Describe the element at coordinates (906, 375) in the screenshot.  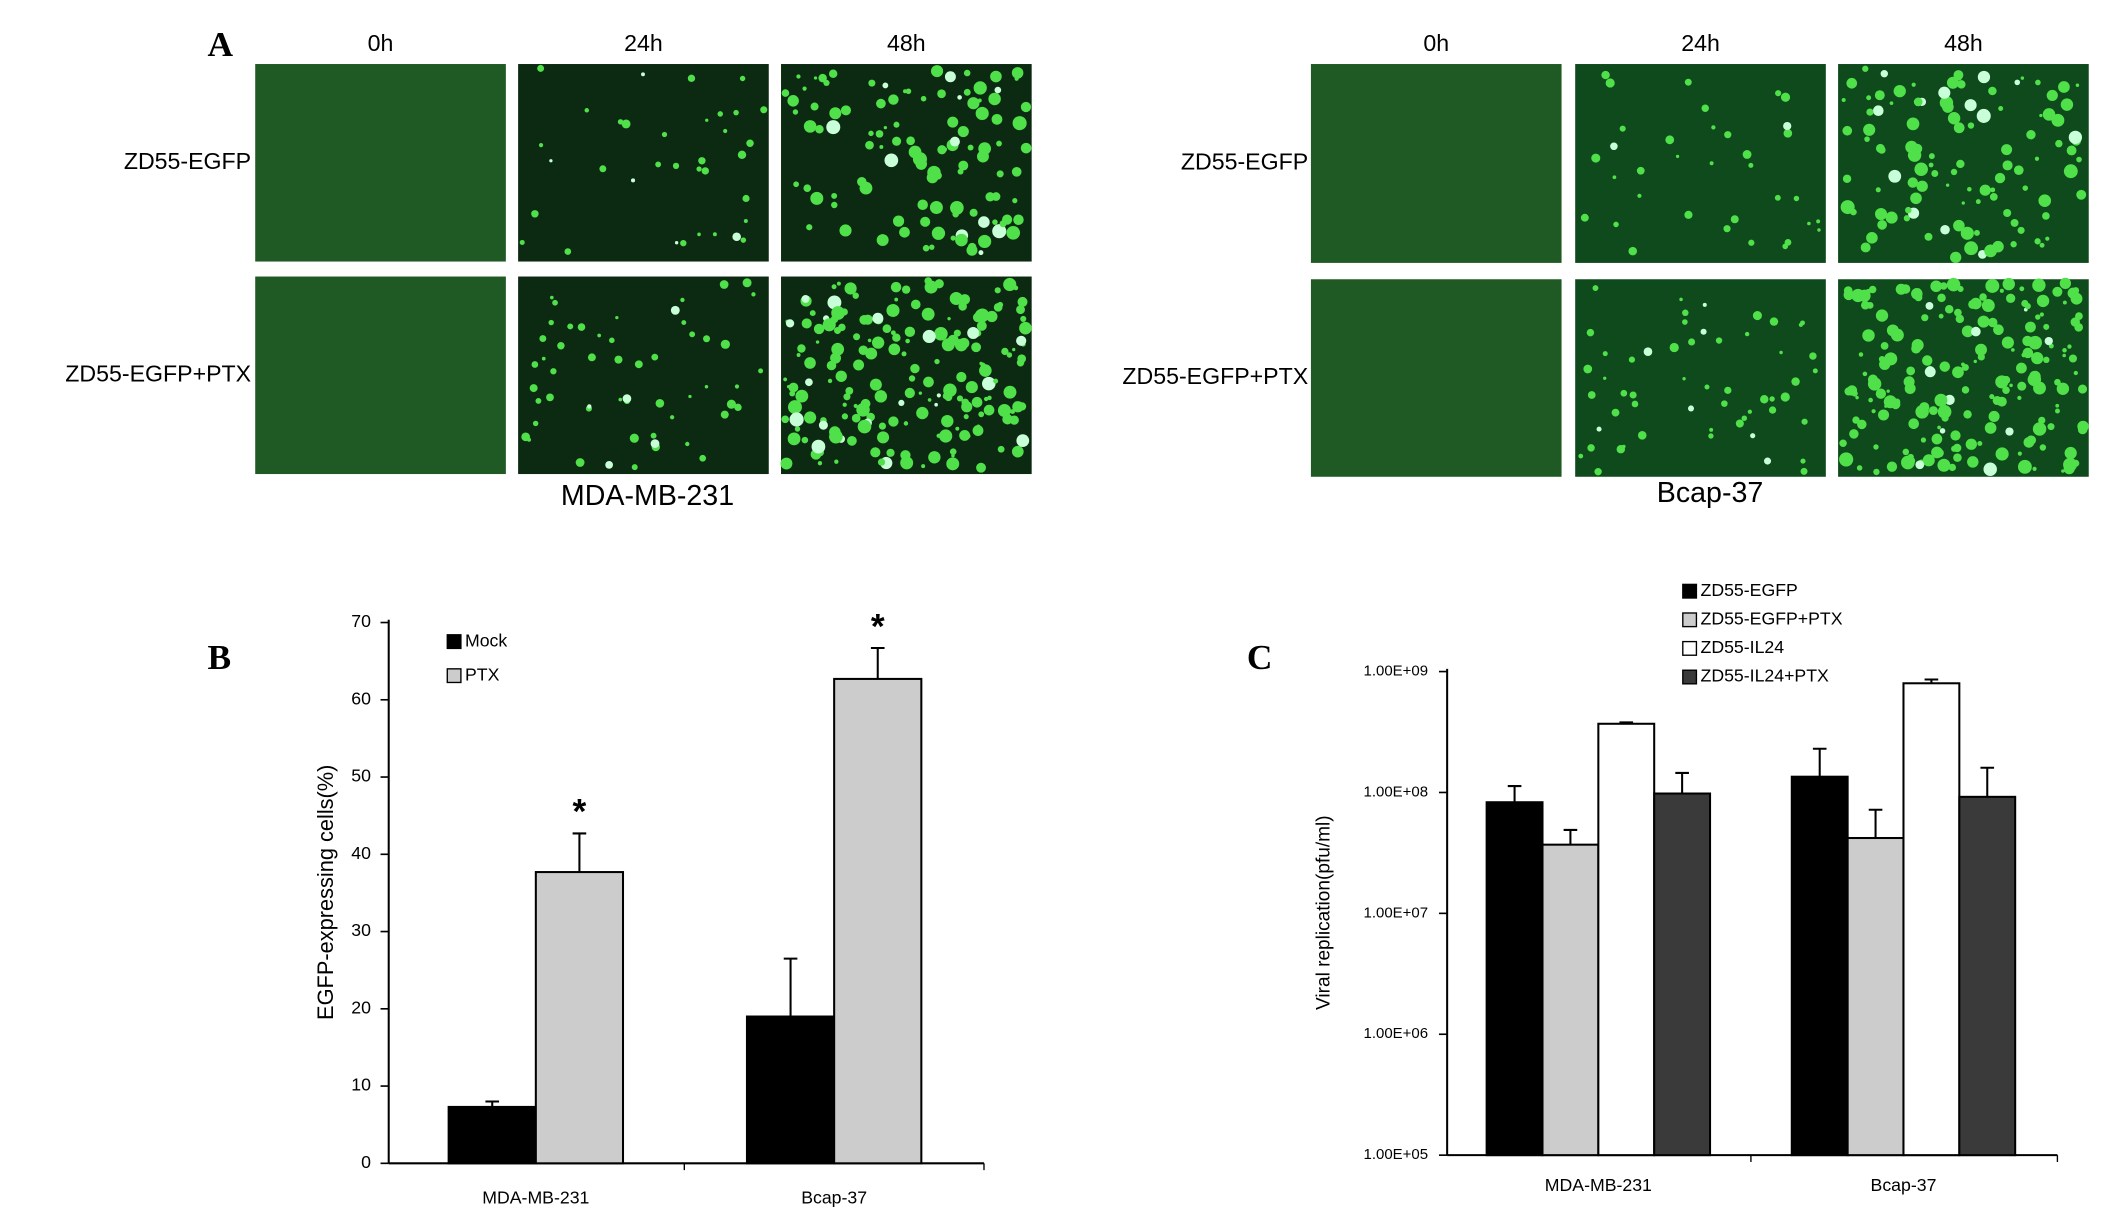
I see `micrograph` at that location.